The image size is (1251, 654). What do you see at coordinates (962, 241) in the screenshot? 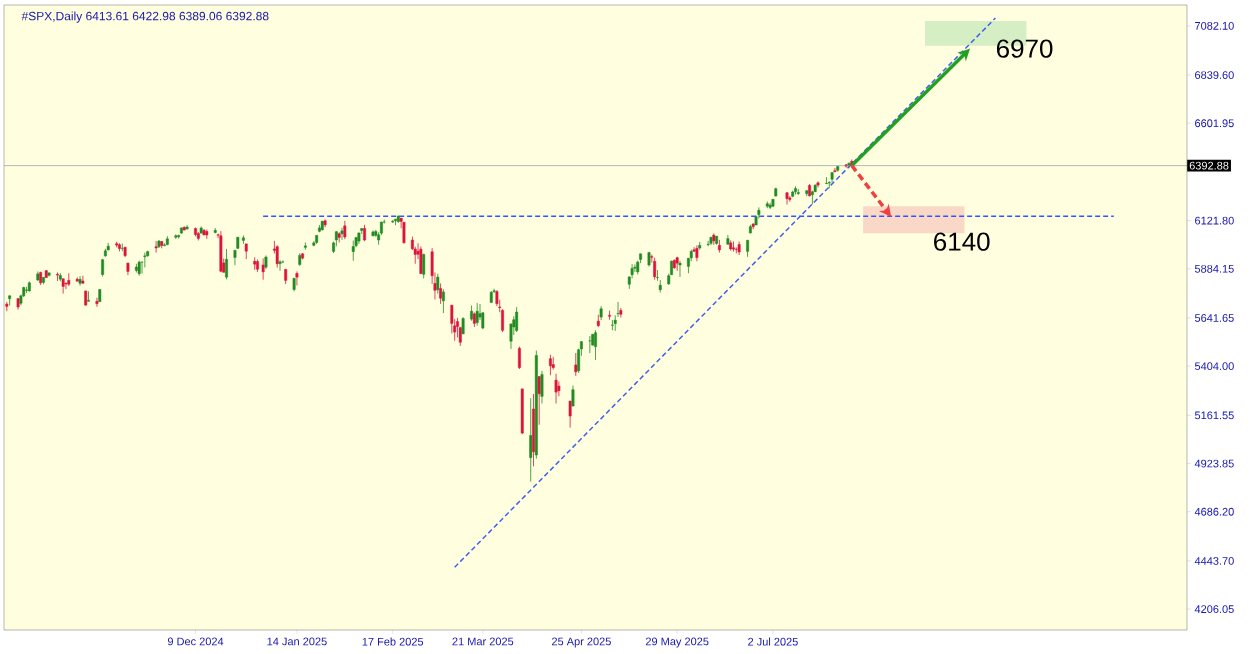
I see `annotation: 6140` at bounding box center [962, 241].